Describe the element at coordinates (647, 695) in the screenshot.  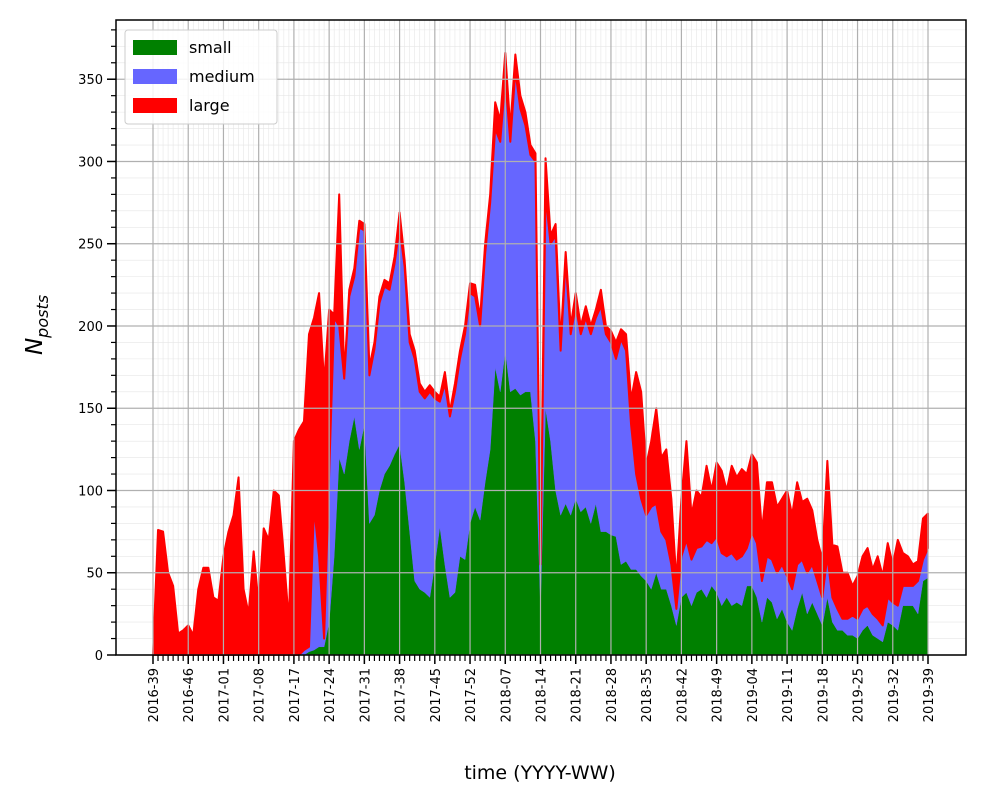
I see `x-tick-label: 2018-35` at that location.